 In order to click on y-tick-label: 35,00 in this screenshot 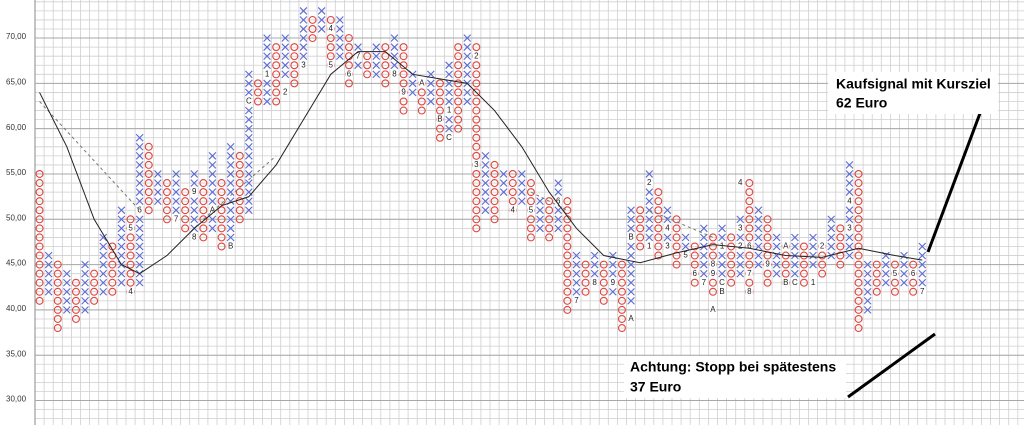, I will do `click(16, 353)`.